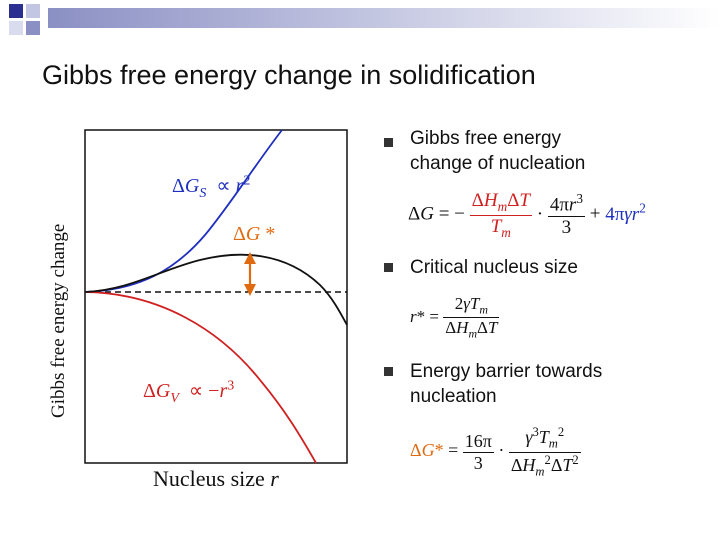 The height and width of the screenshot is (540, 720). What do you see at coordinates (216, 478) in the screenshot?
I see `x-axis-label: Nucleus size r` at bounding box center [216, 478].